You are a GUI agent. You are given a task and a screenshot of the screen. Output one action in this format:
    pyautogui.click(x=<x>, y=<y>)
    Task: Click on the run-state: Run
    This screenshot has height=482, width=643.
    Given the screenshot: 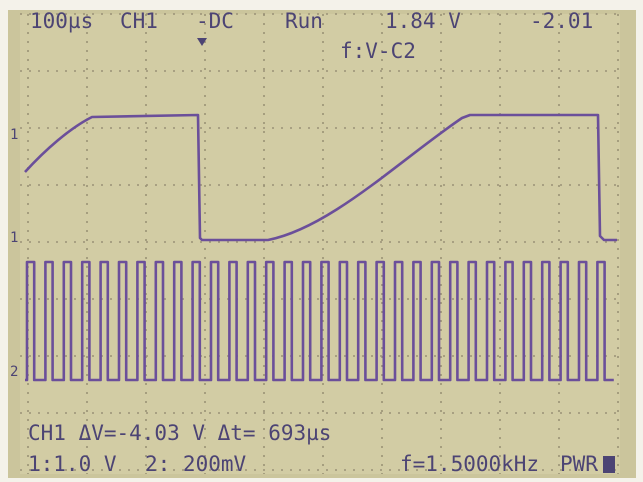 What is the action you would take?
    pyautogui.click(x=304, y=21)
    